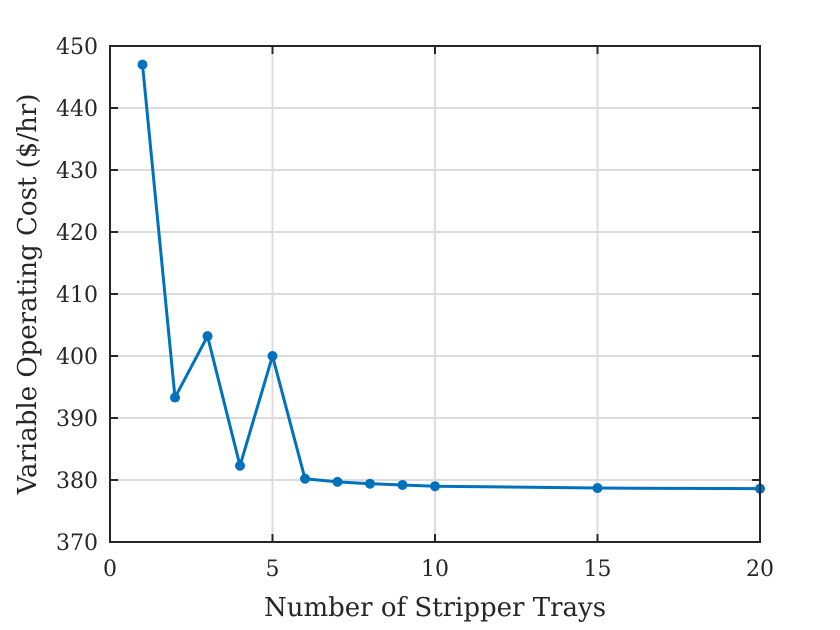 Image resolution: width=840 pixels, height=630 pixels. Describe the element at coordinates (77, 295) in the screenshot. I see `y-tick-label: 410` at that location.